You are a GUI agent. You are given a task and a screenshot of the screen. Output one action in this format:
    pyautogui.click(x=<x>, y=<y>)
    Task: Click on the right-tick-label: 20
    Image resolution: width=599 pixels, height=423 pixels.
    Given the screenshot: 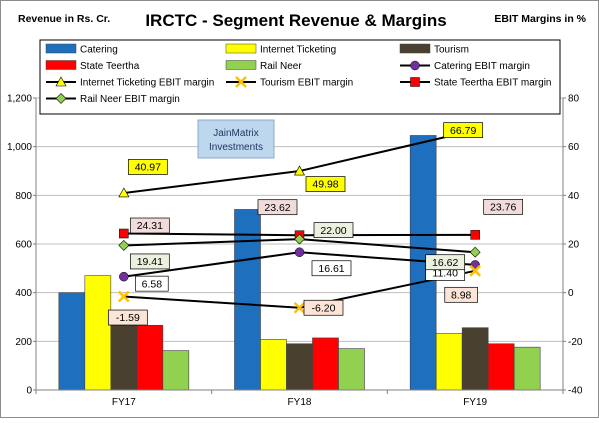 What is the action you would take?
    pyautogui.click(x=574, y=245)
    